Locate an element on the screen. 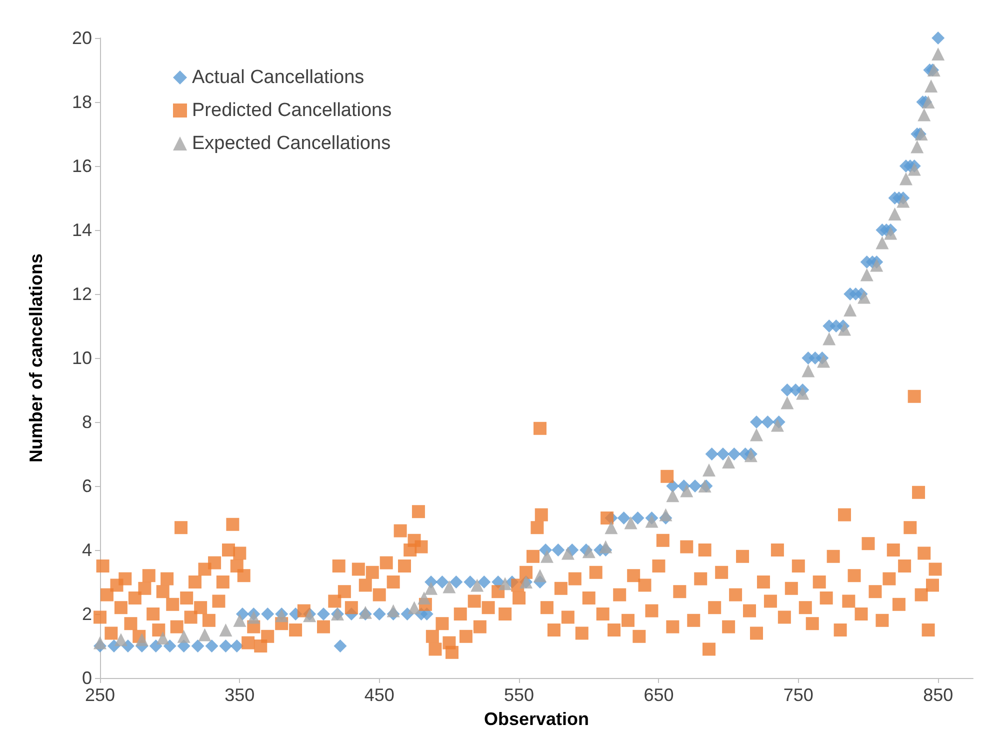 The image size is (993, 755). y-tick-label: 8 is located at coordinates (87, 422).